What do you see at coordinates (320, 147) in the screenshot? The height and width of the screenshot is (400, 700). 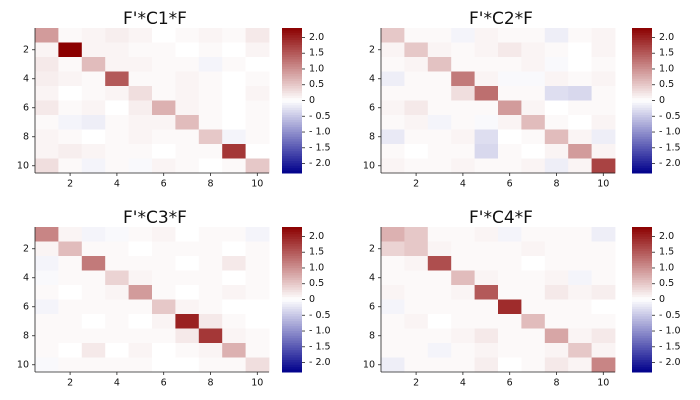 I see `colorbar-tick-label: - 1.5` at bounding box center [320, 147].